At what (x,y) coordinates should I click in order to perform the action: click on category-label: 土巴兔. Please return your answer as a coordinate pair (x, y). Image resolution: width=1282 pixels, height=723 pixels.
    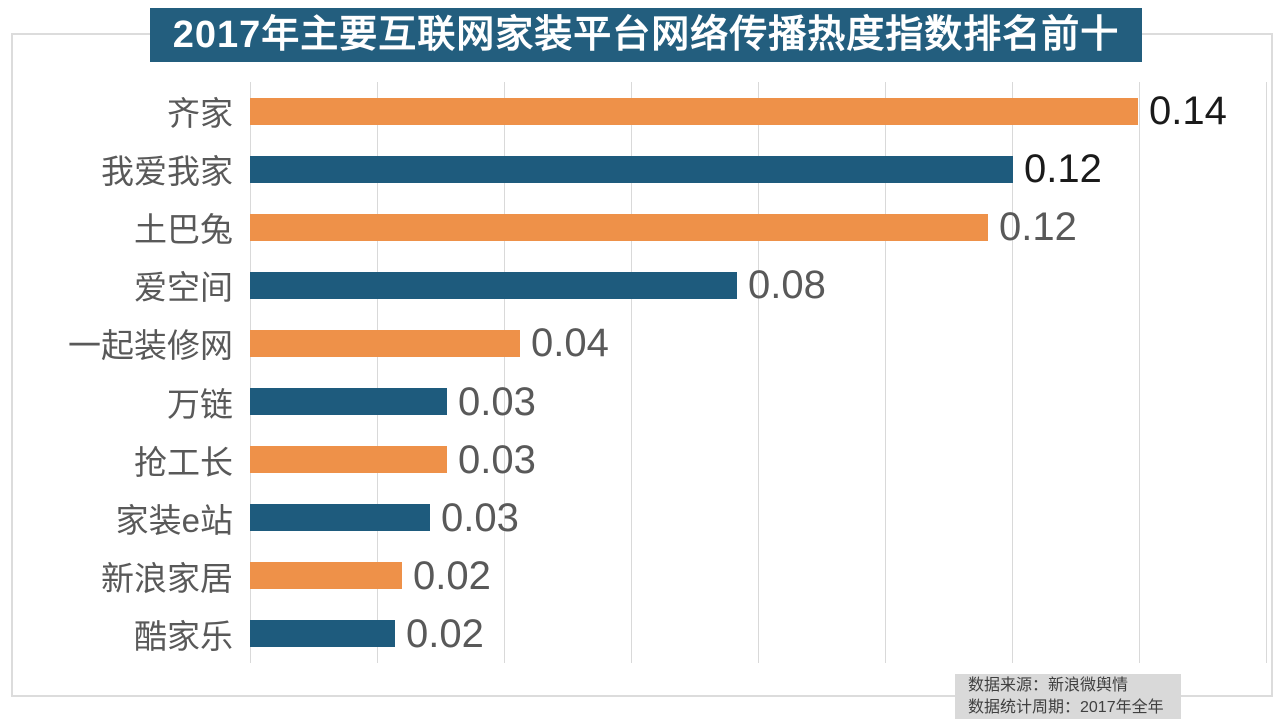
    Looking at the image, I should click on (183, 230).